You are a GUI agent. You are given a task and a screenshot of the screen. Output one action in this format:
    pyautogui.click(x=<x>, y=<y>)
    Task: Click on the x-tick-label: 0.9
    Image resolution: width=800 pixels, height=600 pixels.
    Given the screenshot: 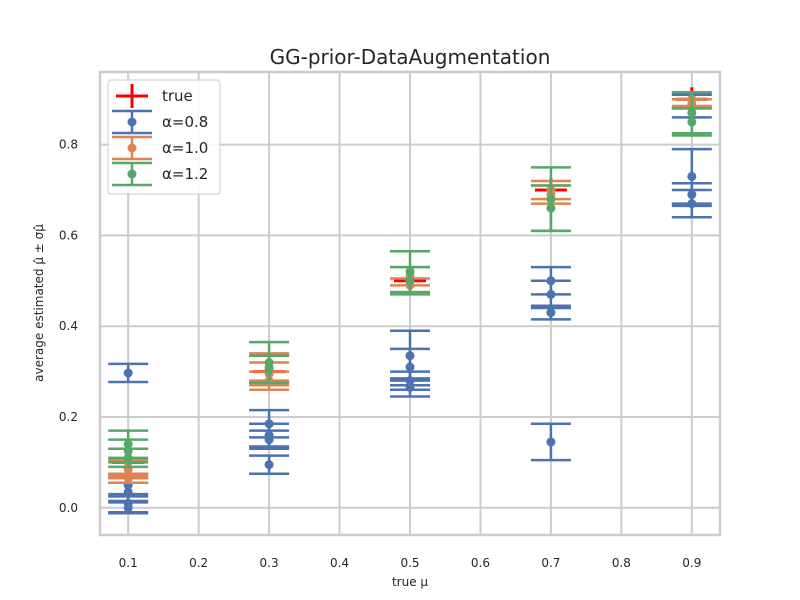 What is the action you would take?
    pyautogui.click(x=691, y=563)
    